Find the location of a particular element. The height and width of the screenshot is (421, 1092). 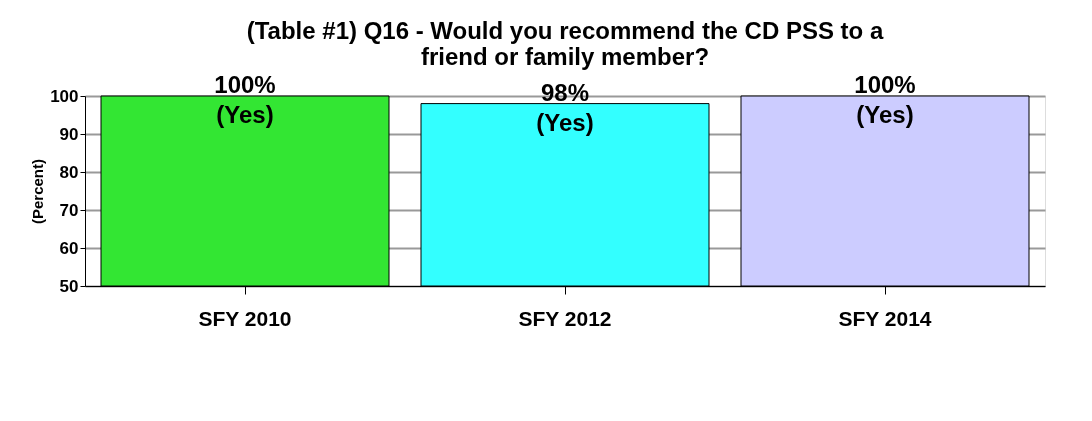

y-tick-label: 90 is located at coordinates (69, 134).